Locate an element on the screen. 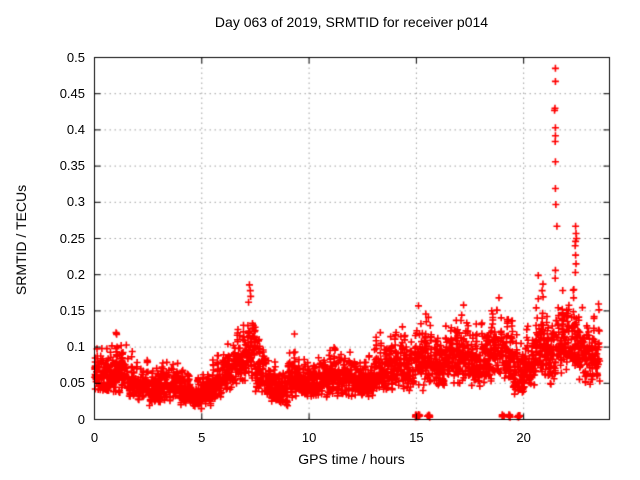 Image resolution: width=640 pixels, height=480 pixels. y-tick-label: 0.35 is located at coordinates (72, 166).